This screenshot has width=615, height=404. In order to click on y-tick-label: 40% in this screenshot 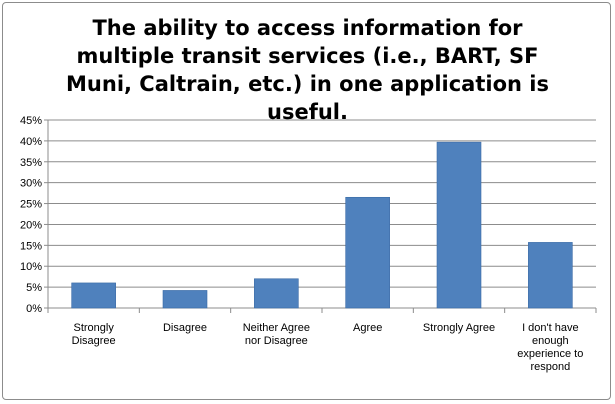, I will do `click(31, 142)`.